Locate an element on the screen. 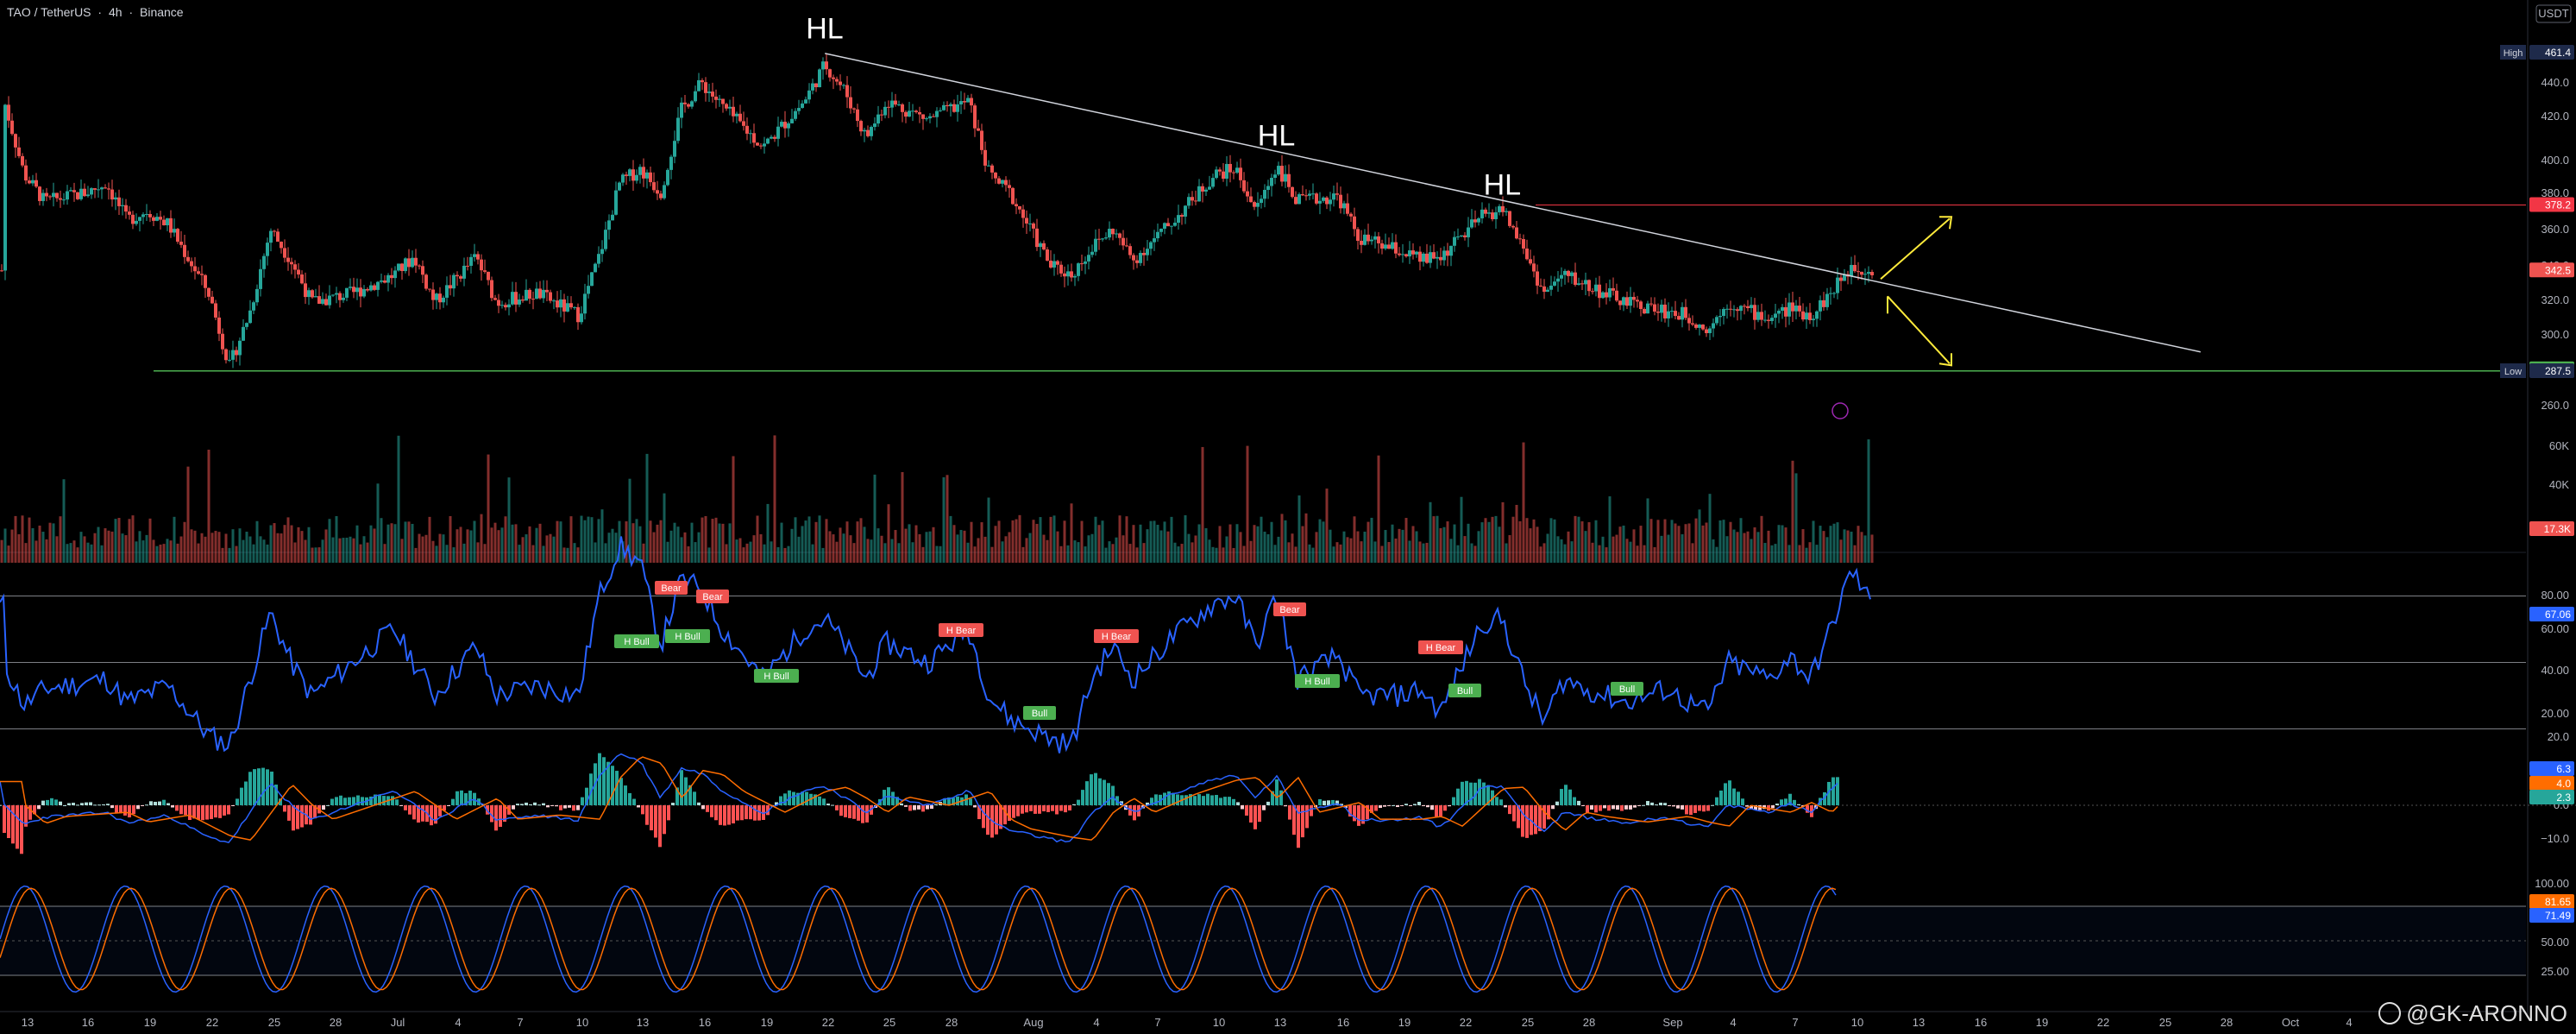 The height and width of the screenshot is (1034, 2576). time-tick: 22 is located at coordinates (212, 1023).